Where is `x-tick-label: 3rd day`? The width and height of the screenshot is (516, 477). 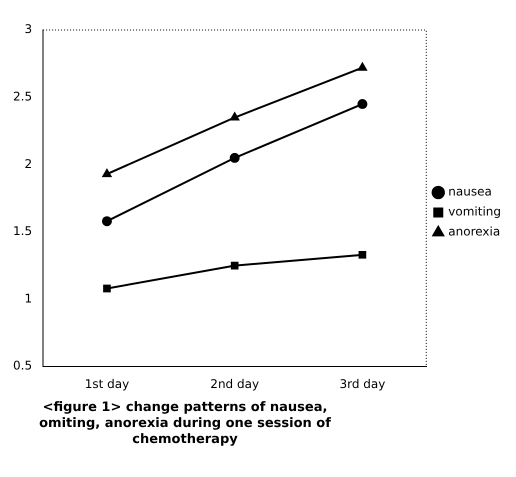 x-tick-label: 3rd day is located at coordinates (362, 383).